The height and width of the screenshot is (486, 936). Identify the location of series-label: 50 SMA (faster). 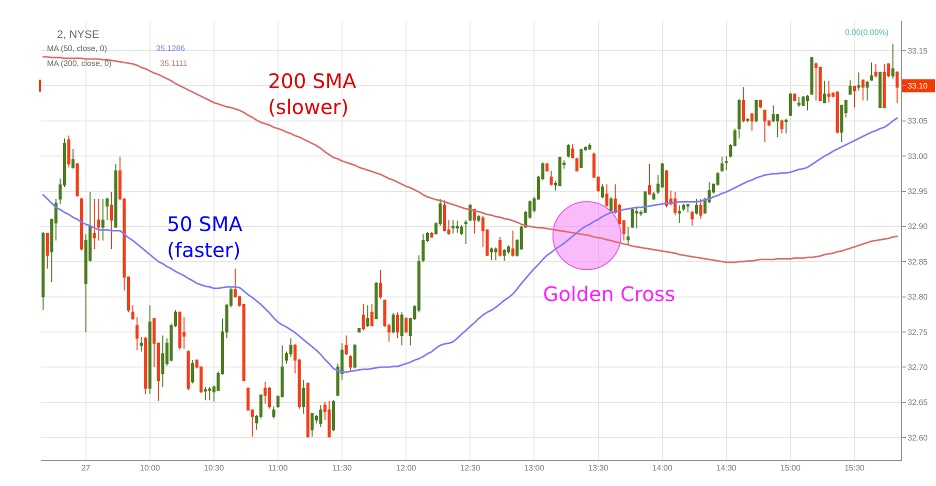
(205, 237).